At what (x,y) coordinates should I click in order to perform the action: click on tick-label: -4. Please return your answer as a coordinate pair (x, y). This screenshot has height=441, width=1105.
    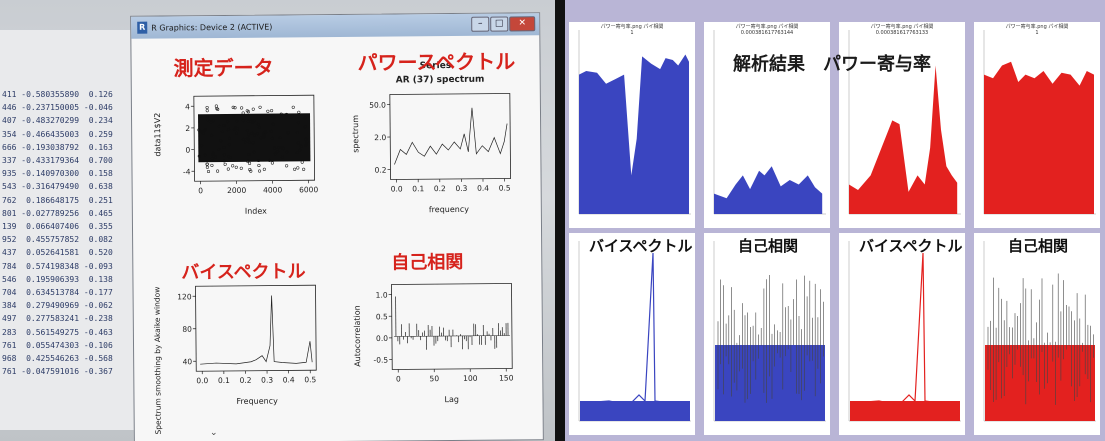
    Looking at the image, I should click on (187, 171).